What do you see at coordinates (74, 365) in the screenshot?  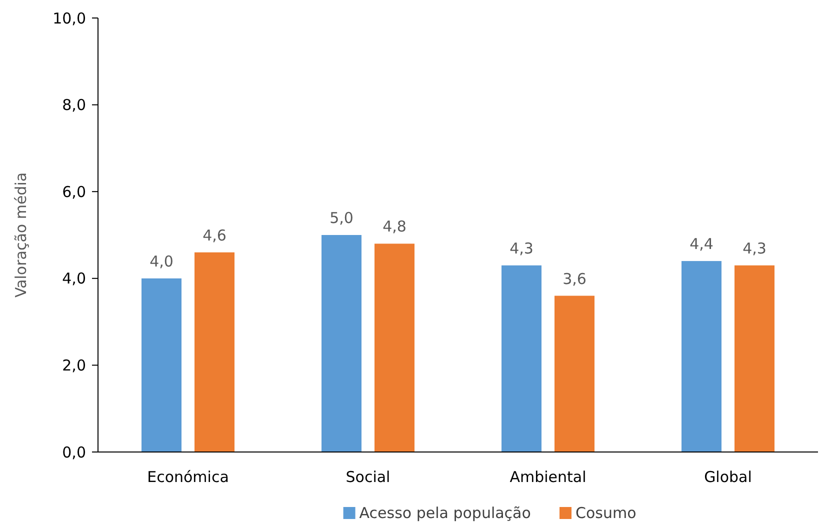 I see `y-tick-label: 2,0` at bounding box center [74, 365].